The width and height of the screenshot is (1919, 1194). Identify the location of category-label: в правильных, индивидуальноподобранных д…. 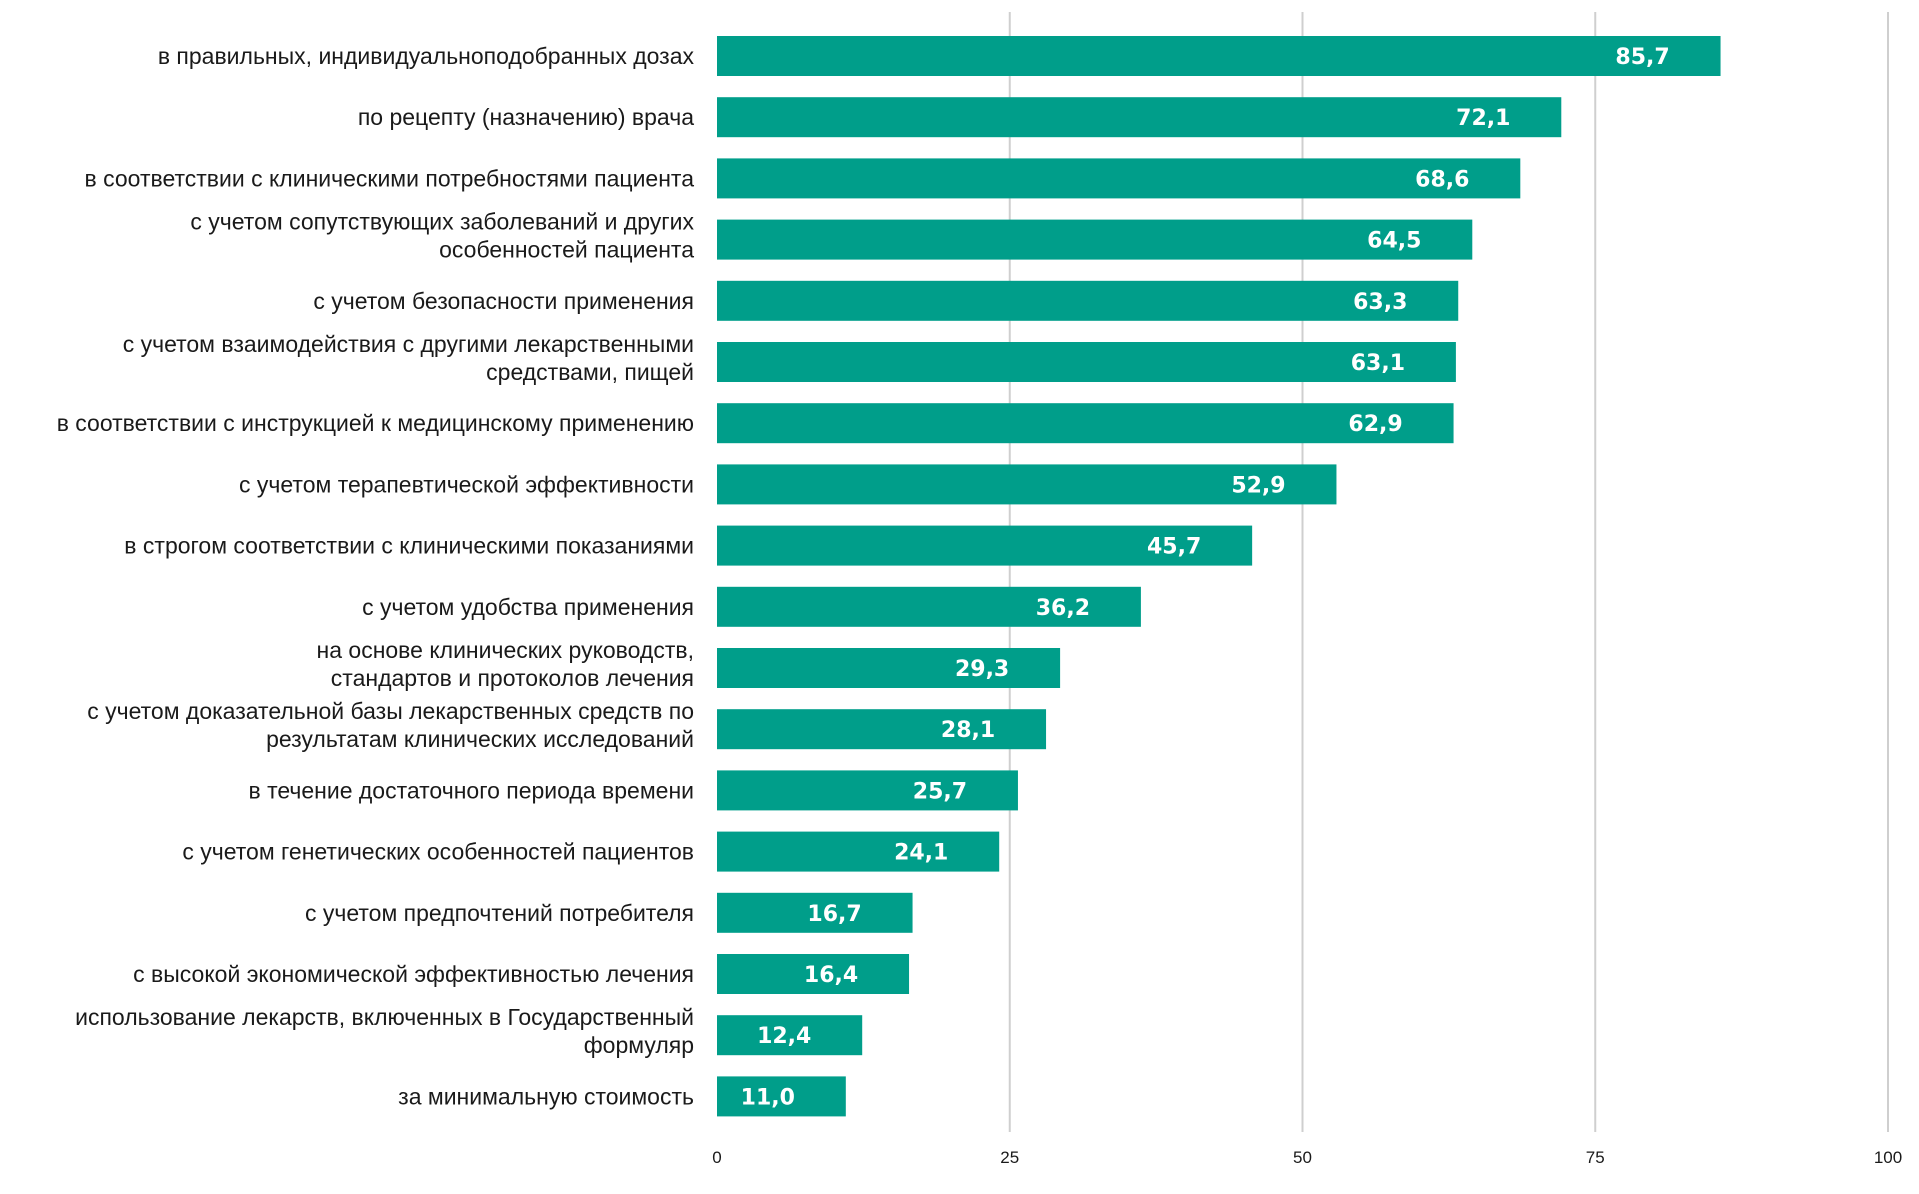
(426, 56).